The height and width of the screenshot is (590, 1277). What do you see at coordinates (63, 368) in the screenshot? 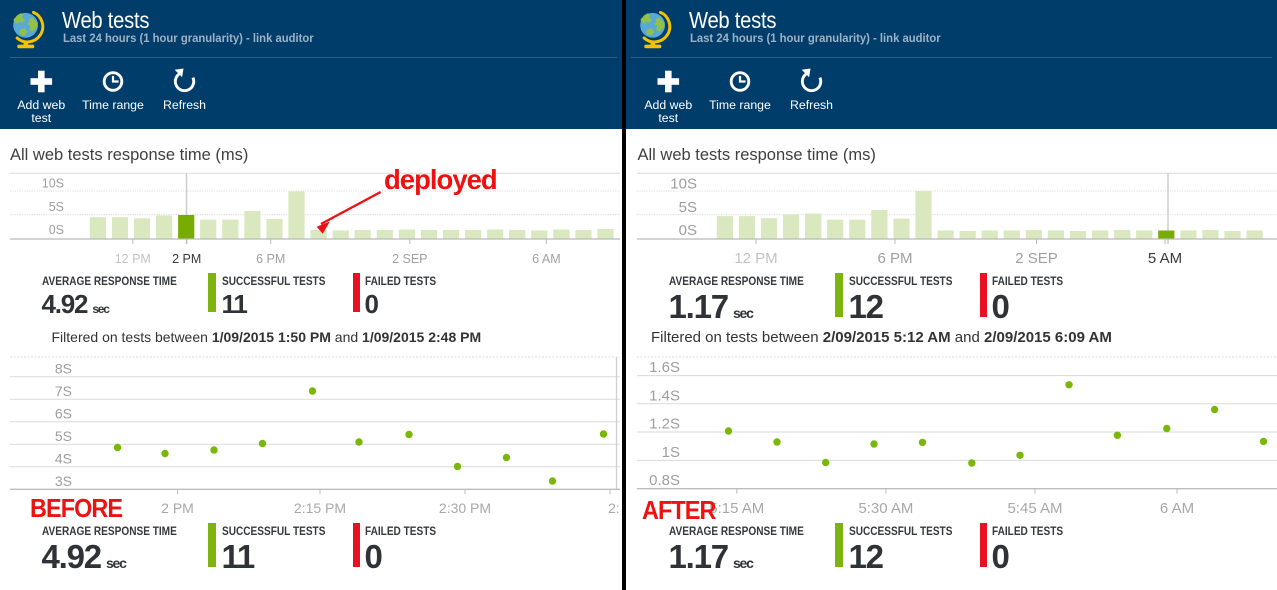
I see `svg-text: 8S` at bounding box center [63, 368].